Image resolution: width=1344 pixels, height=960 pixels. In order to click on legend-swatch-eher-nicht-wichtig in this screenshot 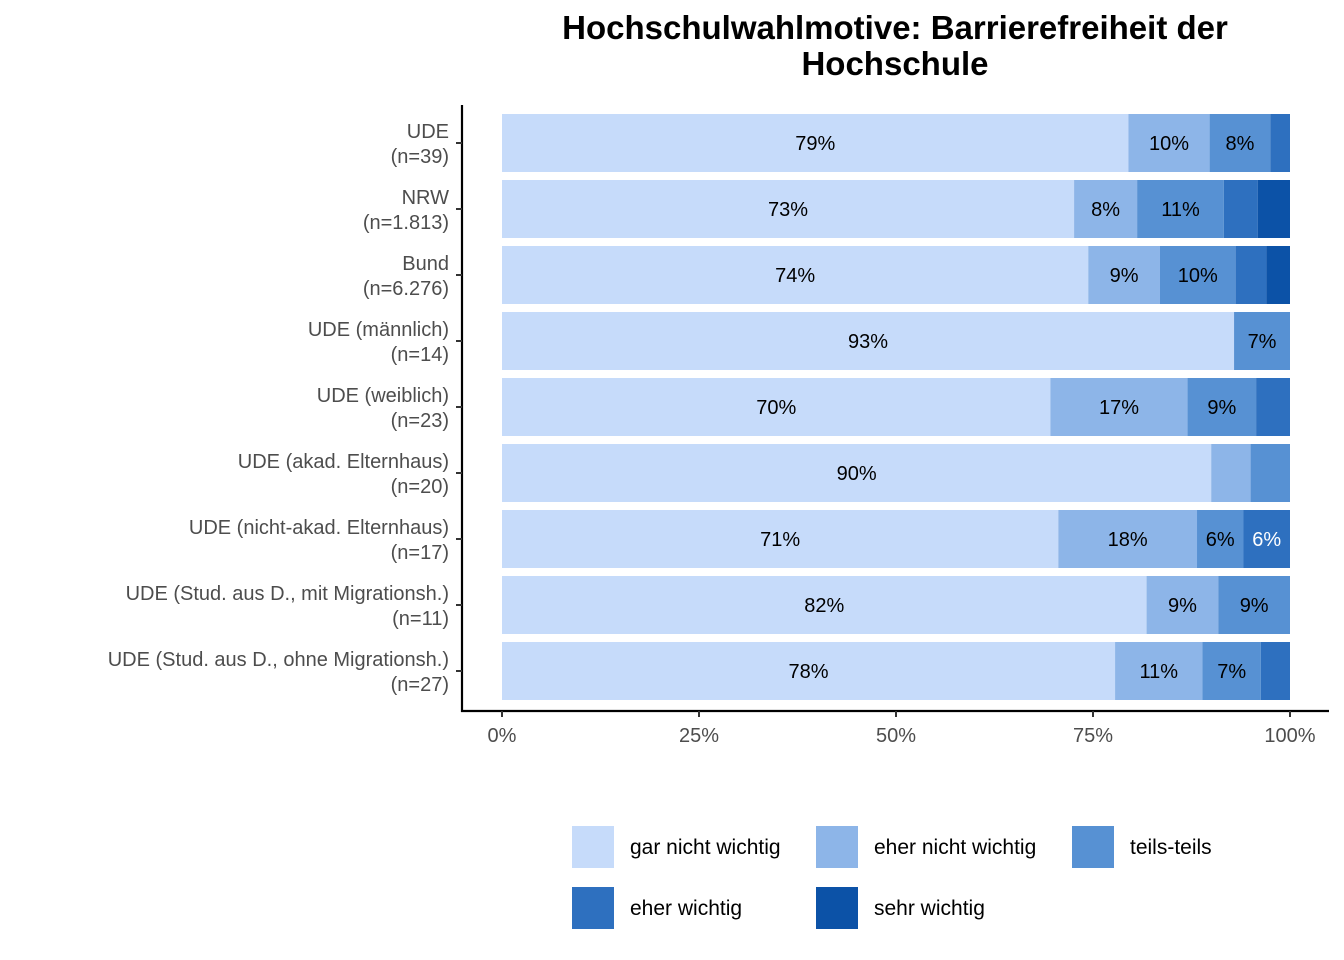, I will do `click(837, 847)`.